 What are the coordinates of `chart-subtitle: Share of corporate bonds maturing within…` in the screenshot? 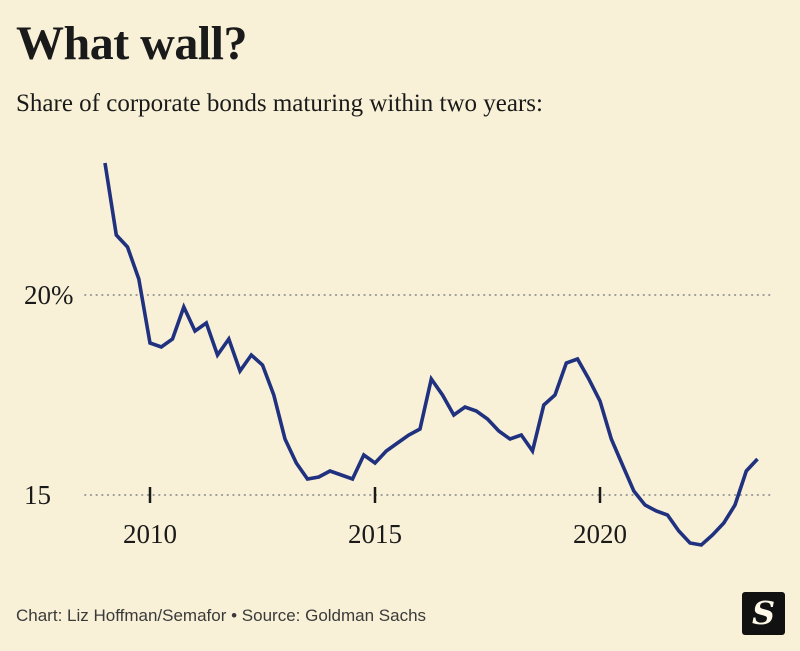 It's located at (279, 103).